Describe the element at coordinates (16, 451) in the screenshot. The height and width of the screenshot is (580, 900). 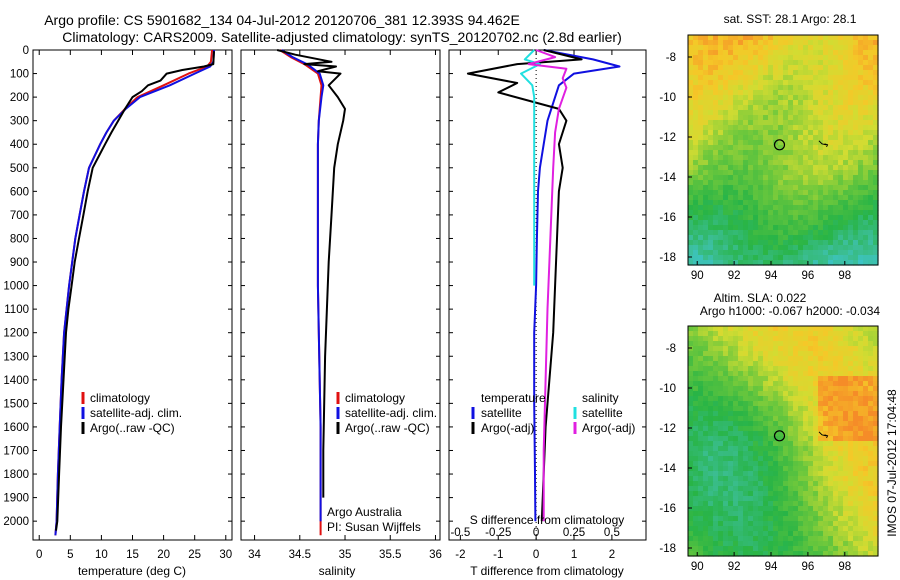
I see `y-tick-label: 1700` at that location.